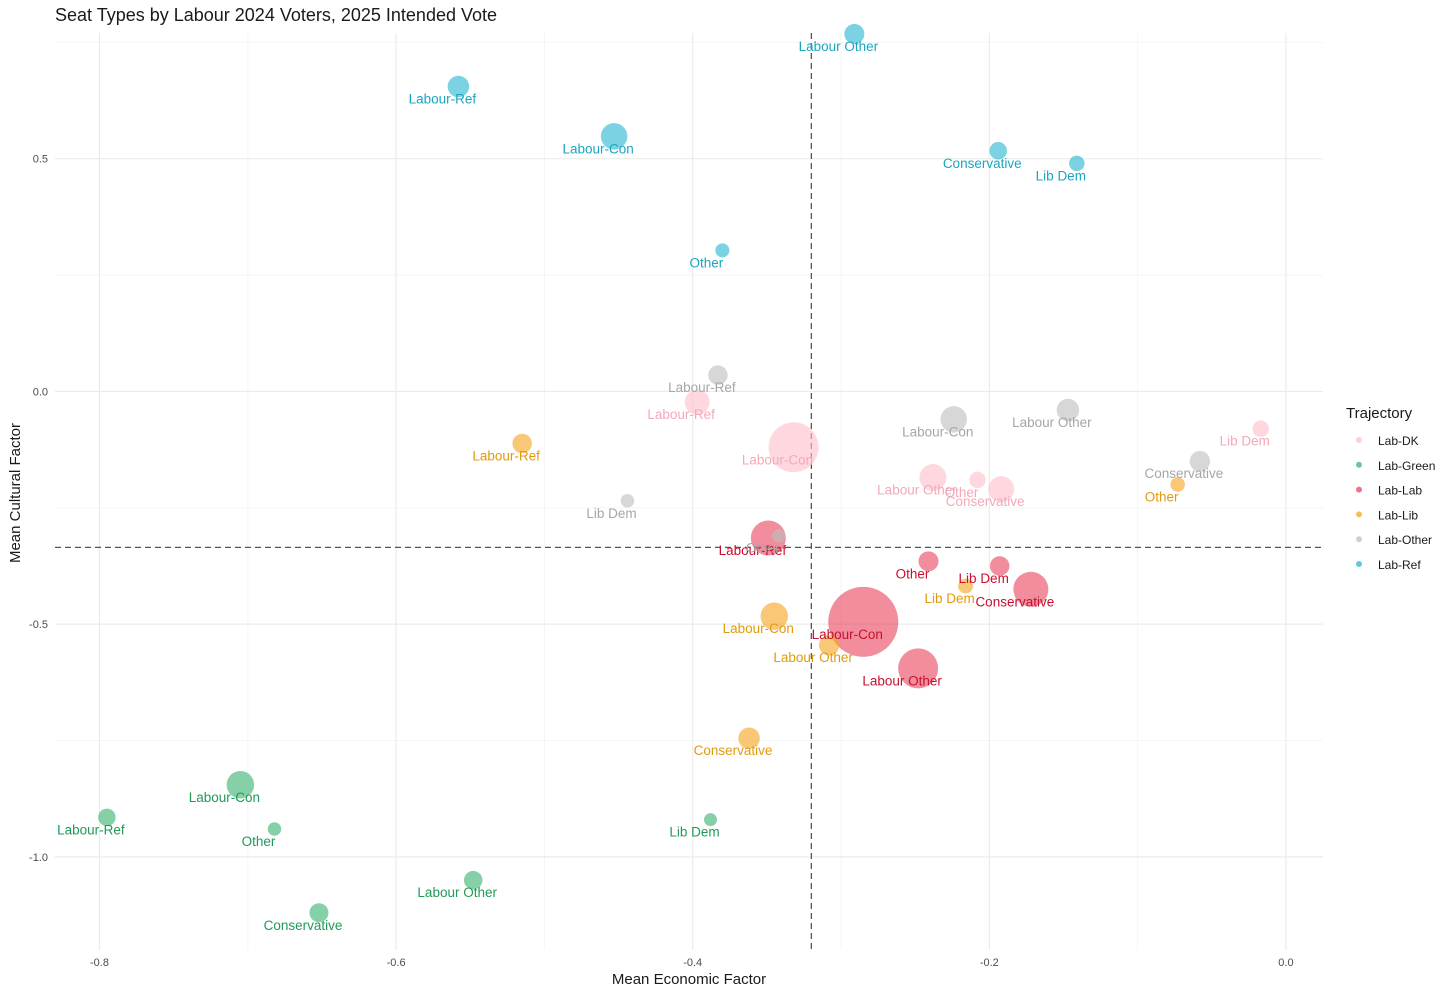 This screenshot has height=995, width=1456. Describe the element at coordinates (1400, 491) in the screenshot. I see `legend-label-lab-lab: Lab-Lab` at that location.